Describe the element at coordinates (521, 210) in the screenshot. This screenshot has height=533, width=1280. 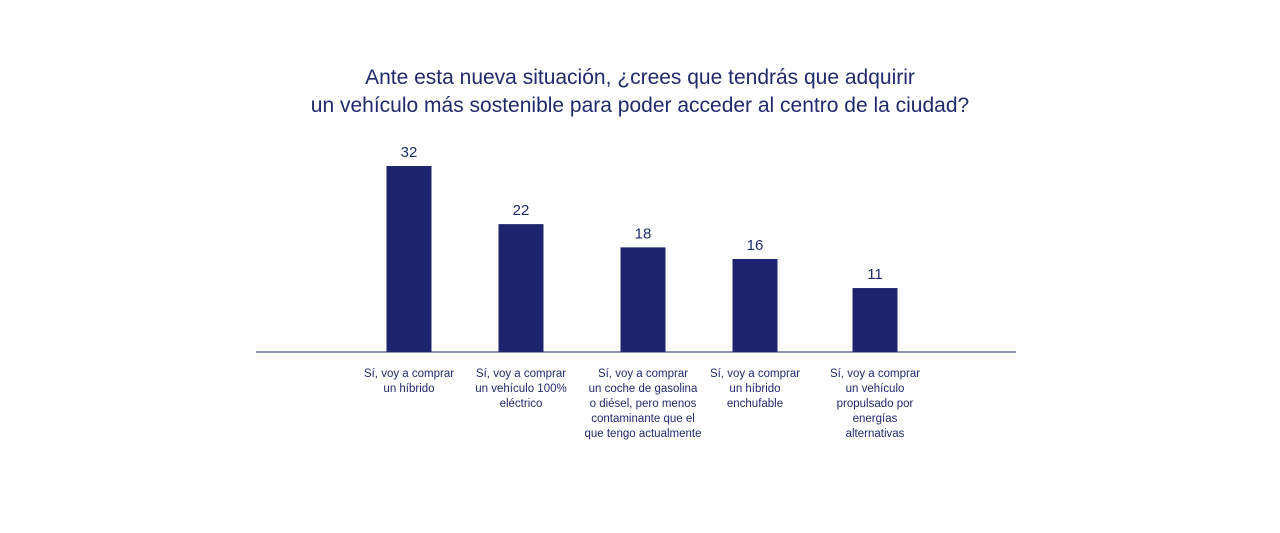
I see `value-label-2: 22` at that location.